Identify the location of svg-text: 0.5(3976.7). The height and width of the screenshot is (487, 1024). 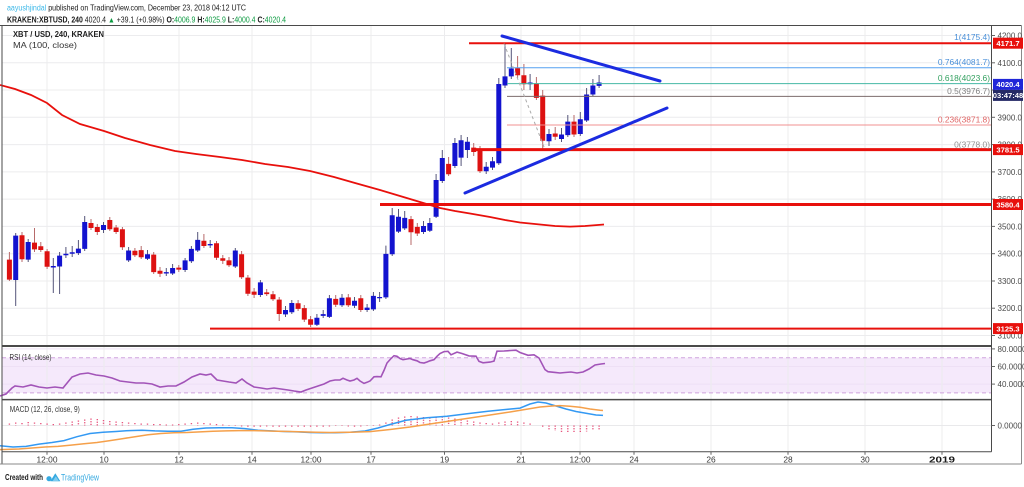
(968, 91).